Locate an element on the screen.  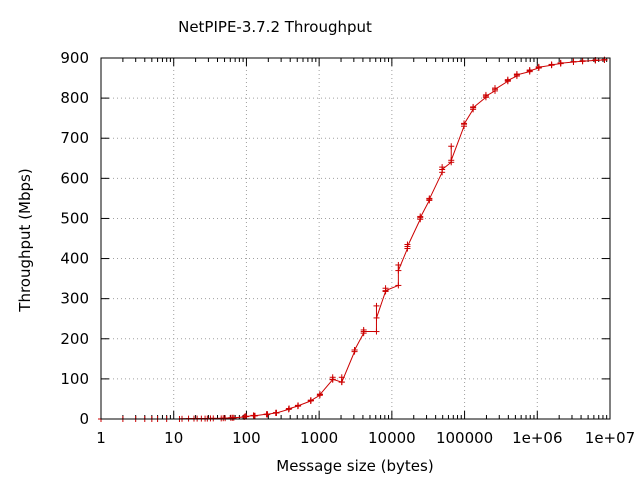
x-axis-label: Message size (bytes) is located at coordinates (354, 466).